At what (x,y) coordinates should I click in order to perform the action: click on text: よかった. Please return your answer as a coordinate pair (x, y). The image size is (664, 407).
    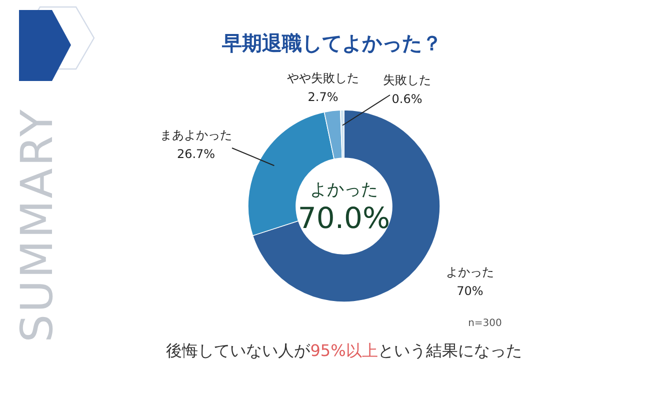
    Looking at the image, I should click on (344, 190).